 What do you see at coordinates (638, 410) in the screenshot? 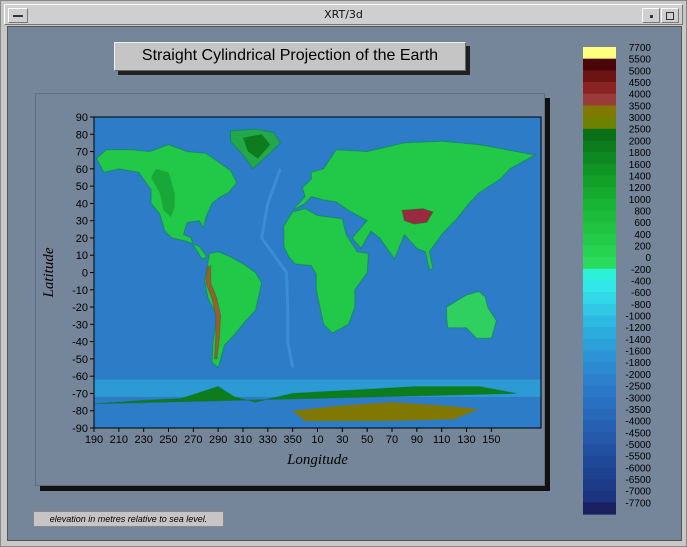
I see `legend-label: -3500` at bounding box center [638, 410].